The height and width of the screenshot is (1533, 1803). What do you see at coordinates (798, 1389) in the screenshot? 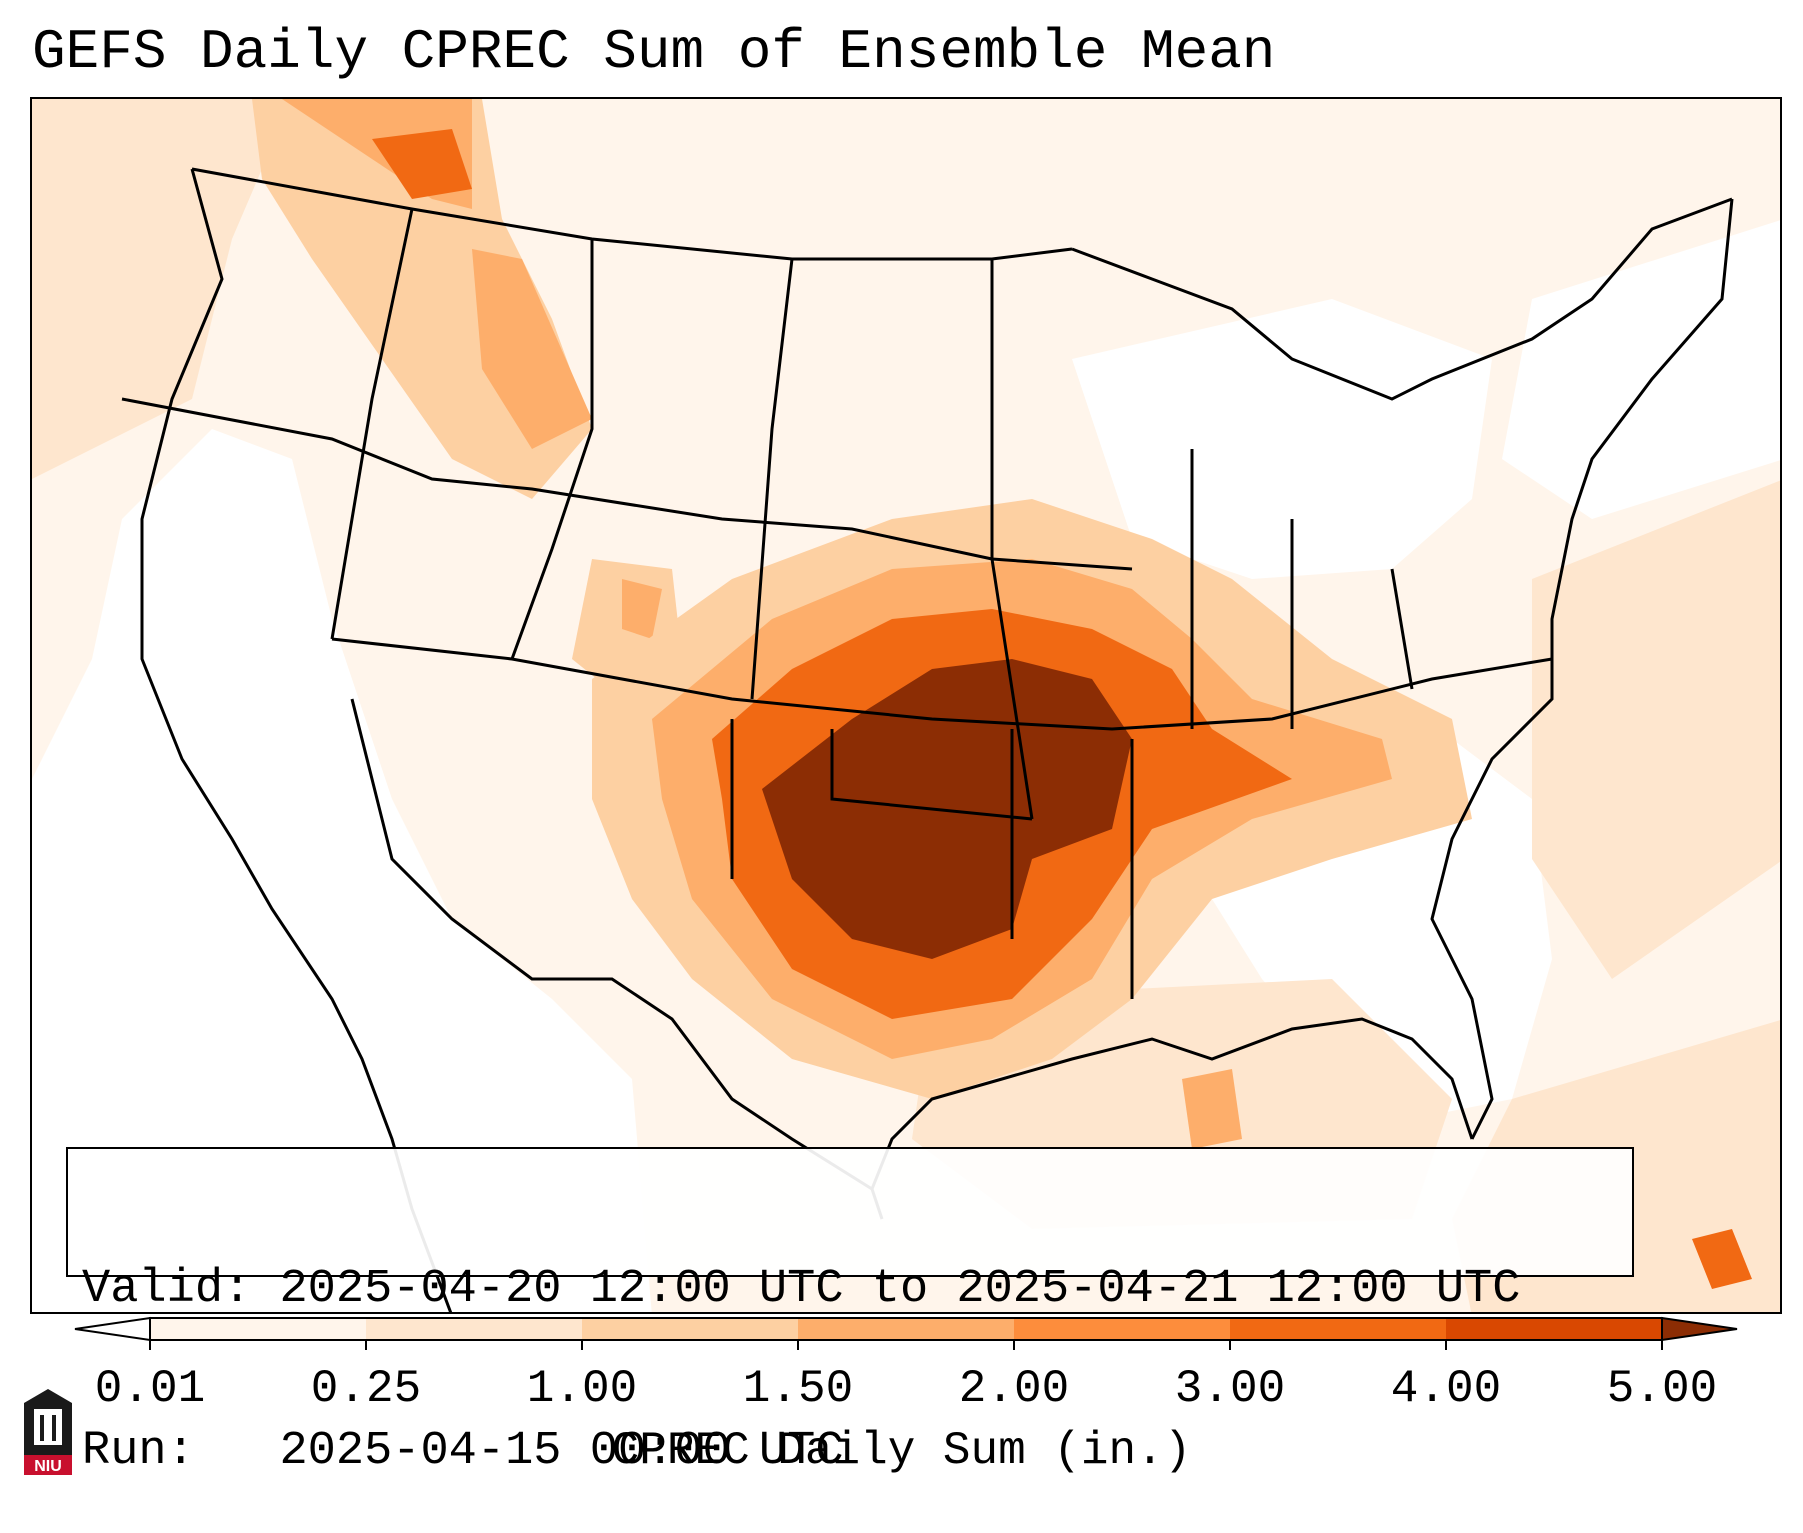
I see `colorbar-tick-label: 1.50` at bounding box center [798, 1389].